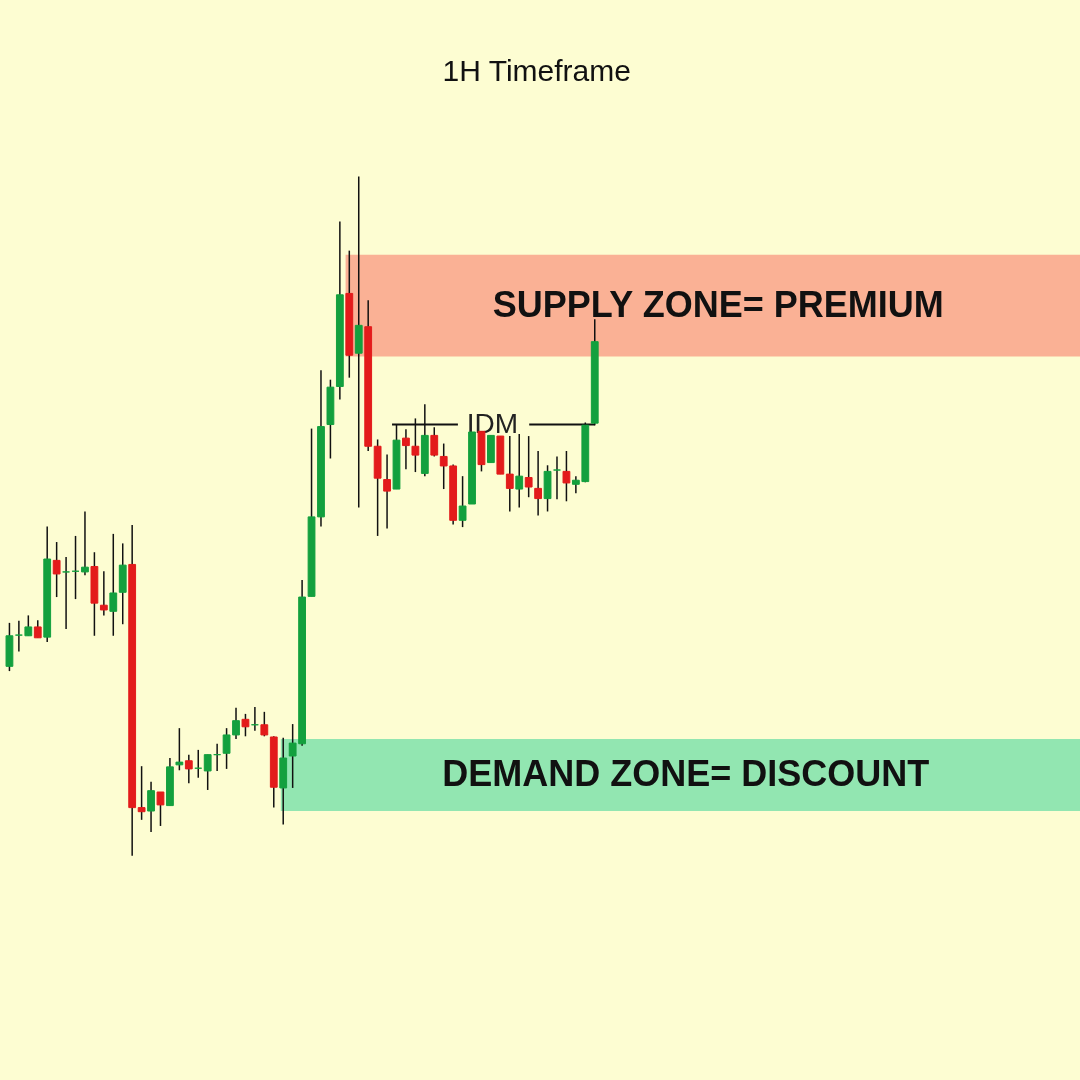  What do you see at coordinates (686, 774) in the screenshot?
I see `band-label: DEMAND ZONE= DISCOUNT` at bounding box center [686, 774].